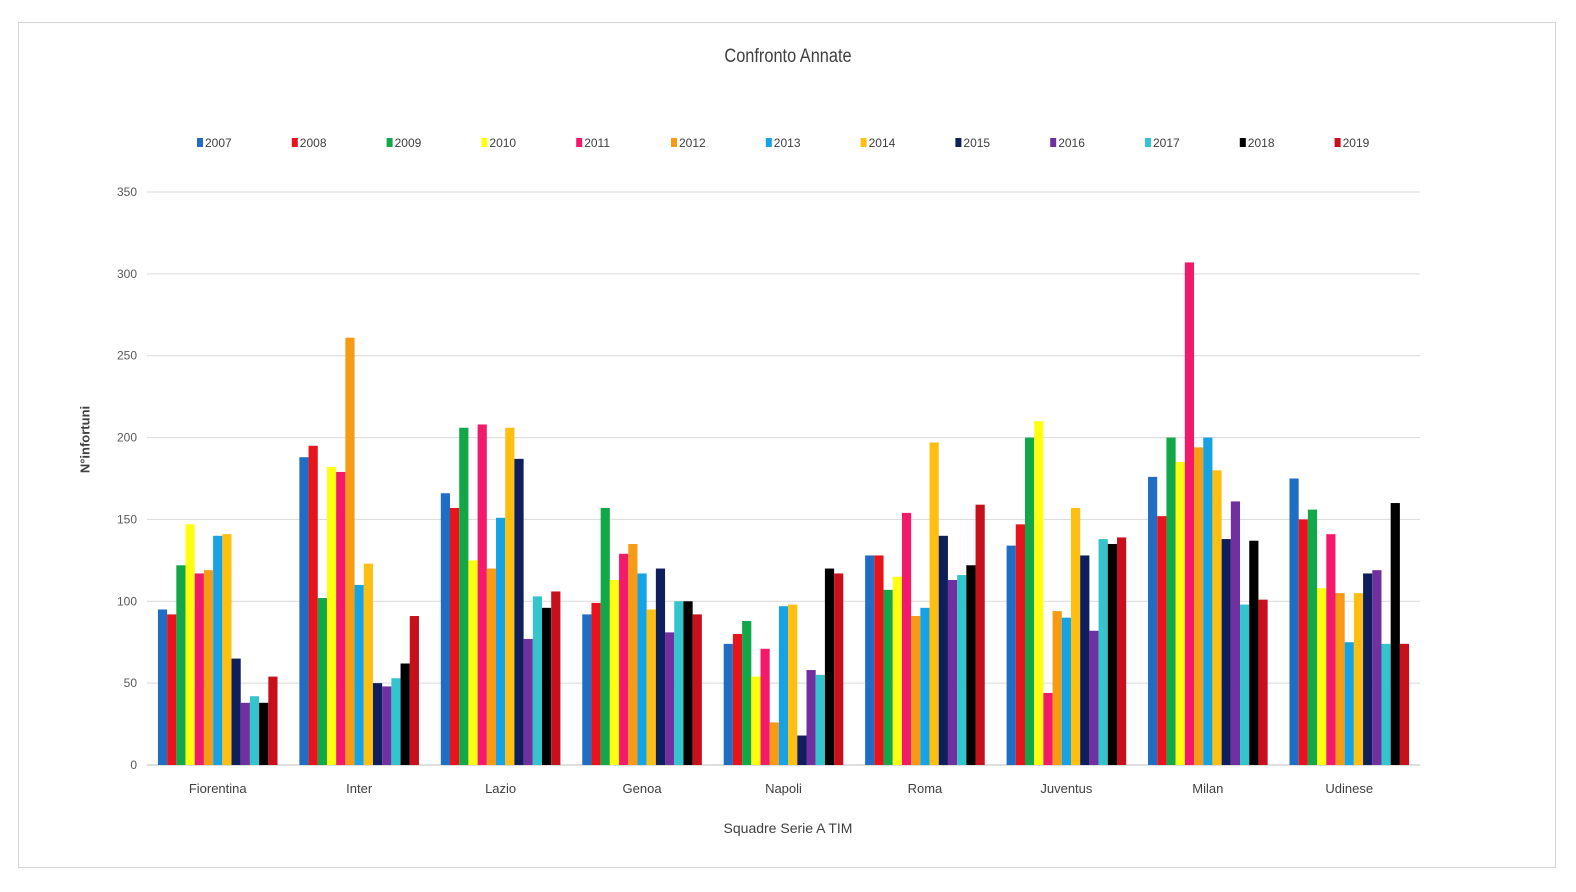  I want to click on x-tick-label: Lazio, so click(500, 788).